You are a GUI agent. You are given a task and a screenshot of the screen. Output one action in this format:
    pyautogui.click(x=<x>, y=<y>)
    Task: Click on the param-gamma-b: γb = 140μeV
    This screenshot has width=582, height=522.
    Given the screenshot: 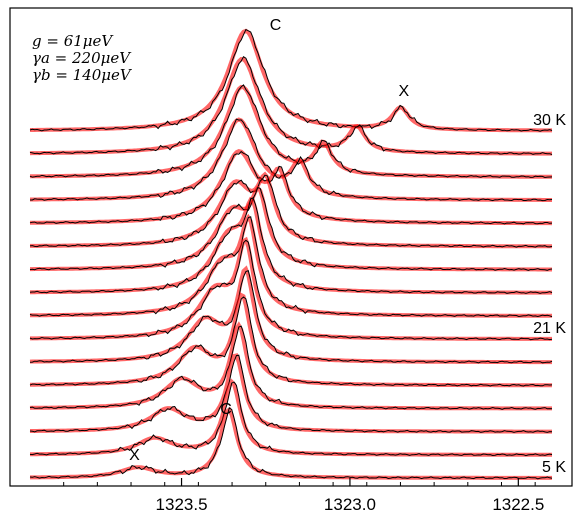 What is the action you would take?
    pyautogui.click(x=82, y=75)
    